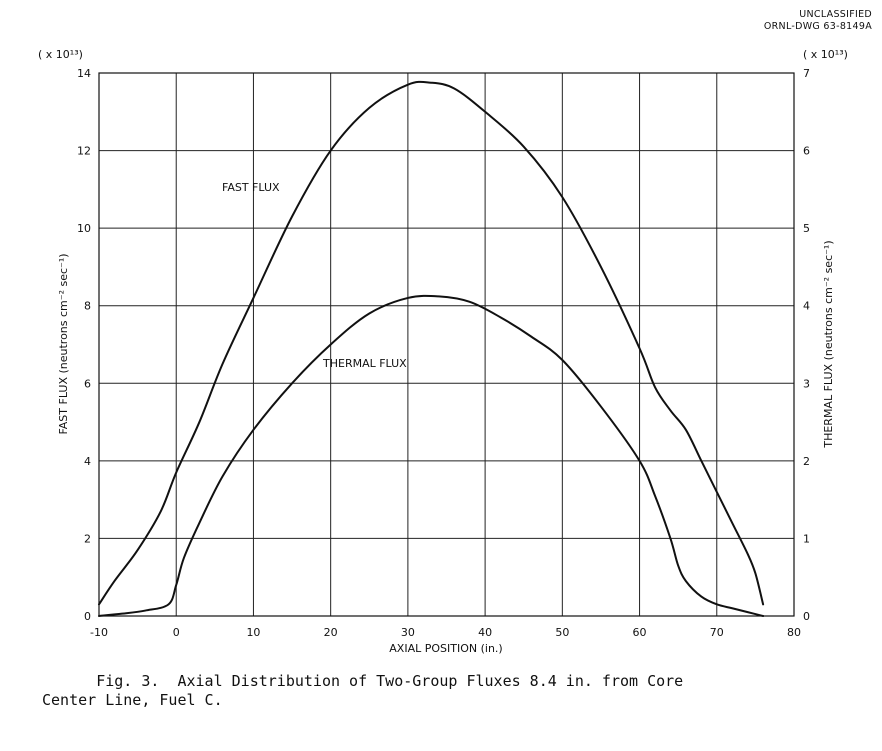 Image resolution: width=882 pixels, height=751 pixels. I want to click on x-tick-label: 10, so click(253, 632).